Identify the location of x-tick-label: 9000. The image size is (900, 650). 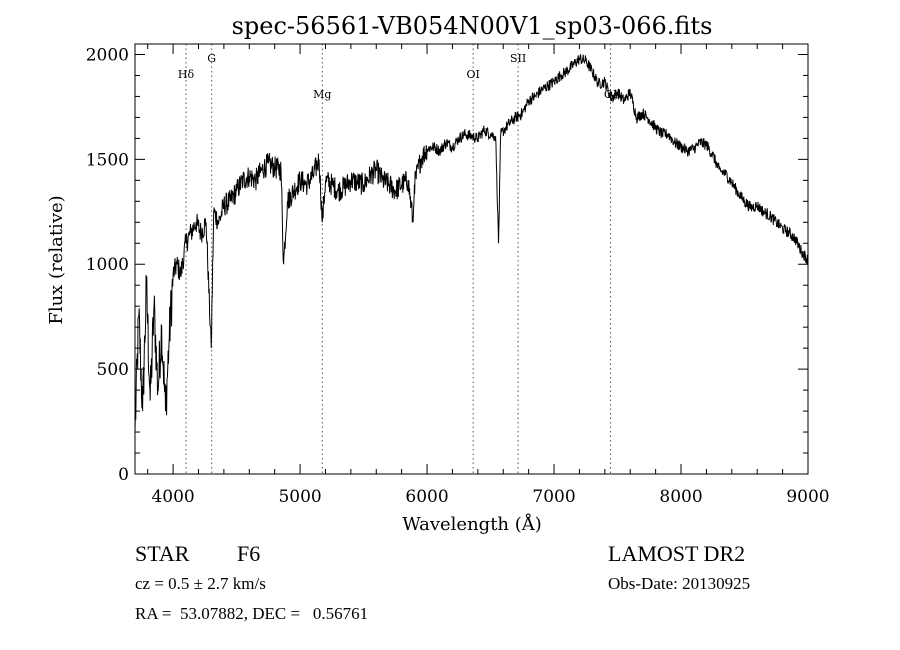
(807, 497).